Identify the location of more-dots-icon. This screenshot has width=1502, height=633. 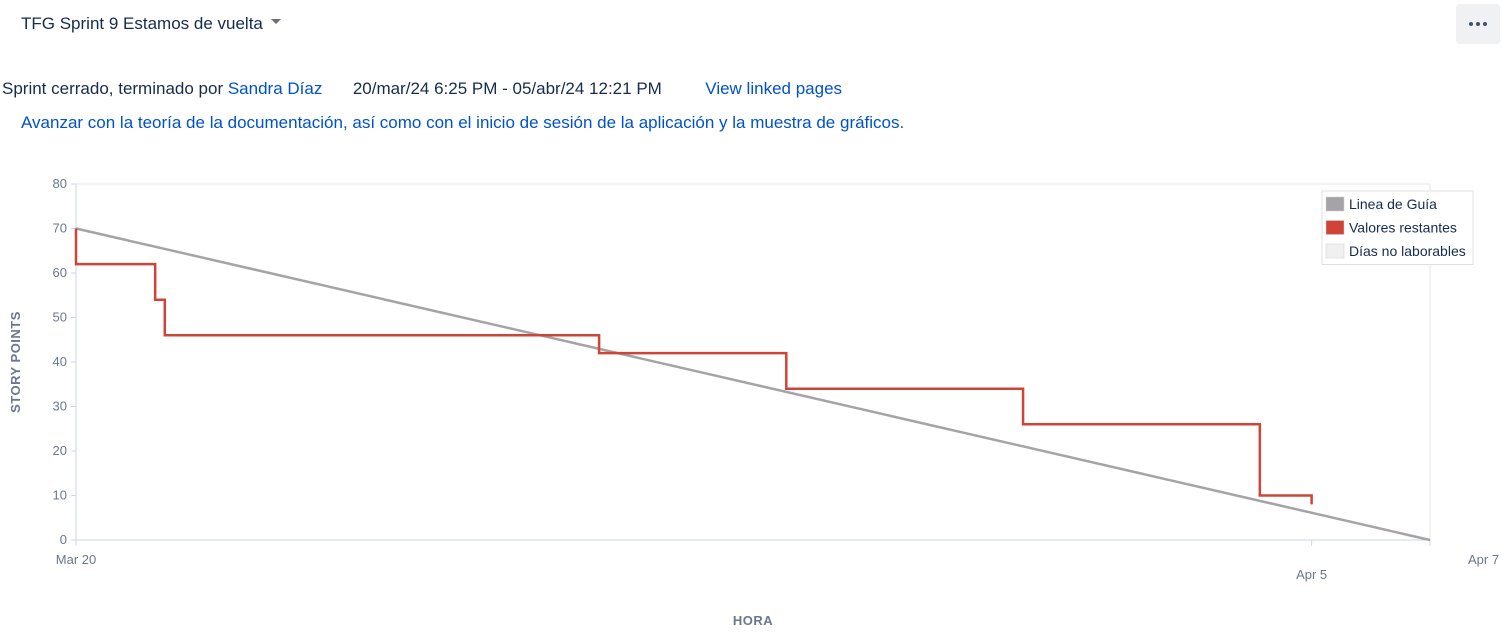
(1471, 24).